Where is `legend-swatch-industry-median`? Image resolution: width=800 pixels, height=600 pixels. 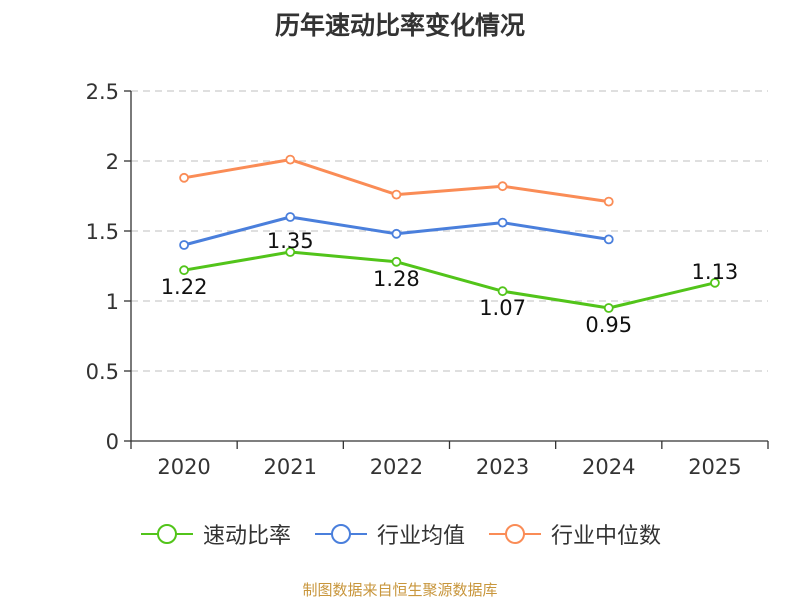 legend-swatch-industry-median is located at coordinates (515, 534).